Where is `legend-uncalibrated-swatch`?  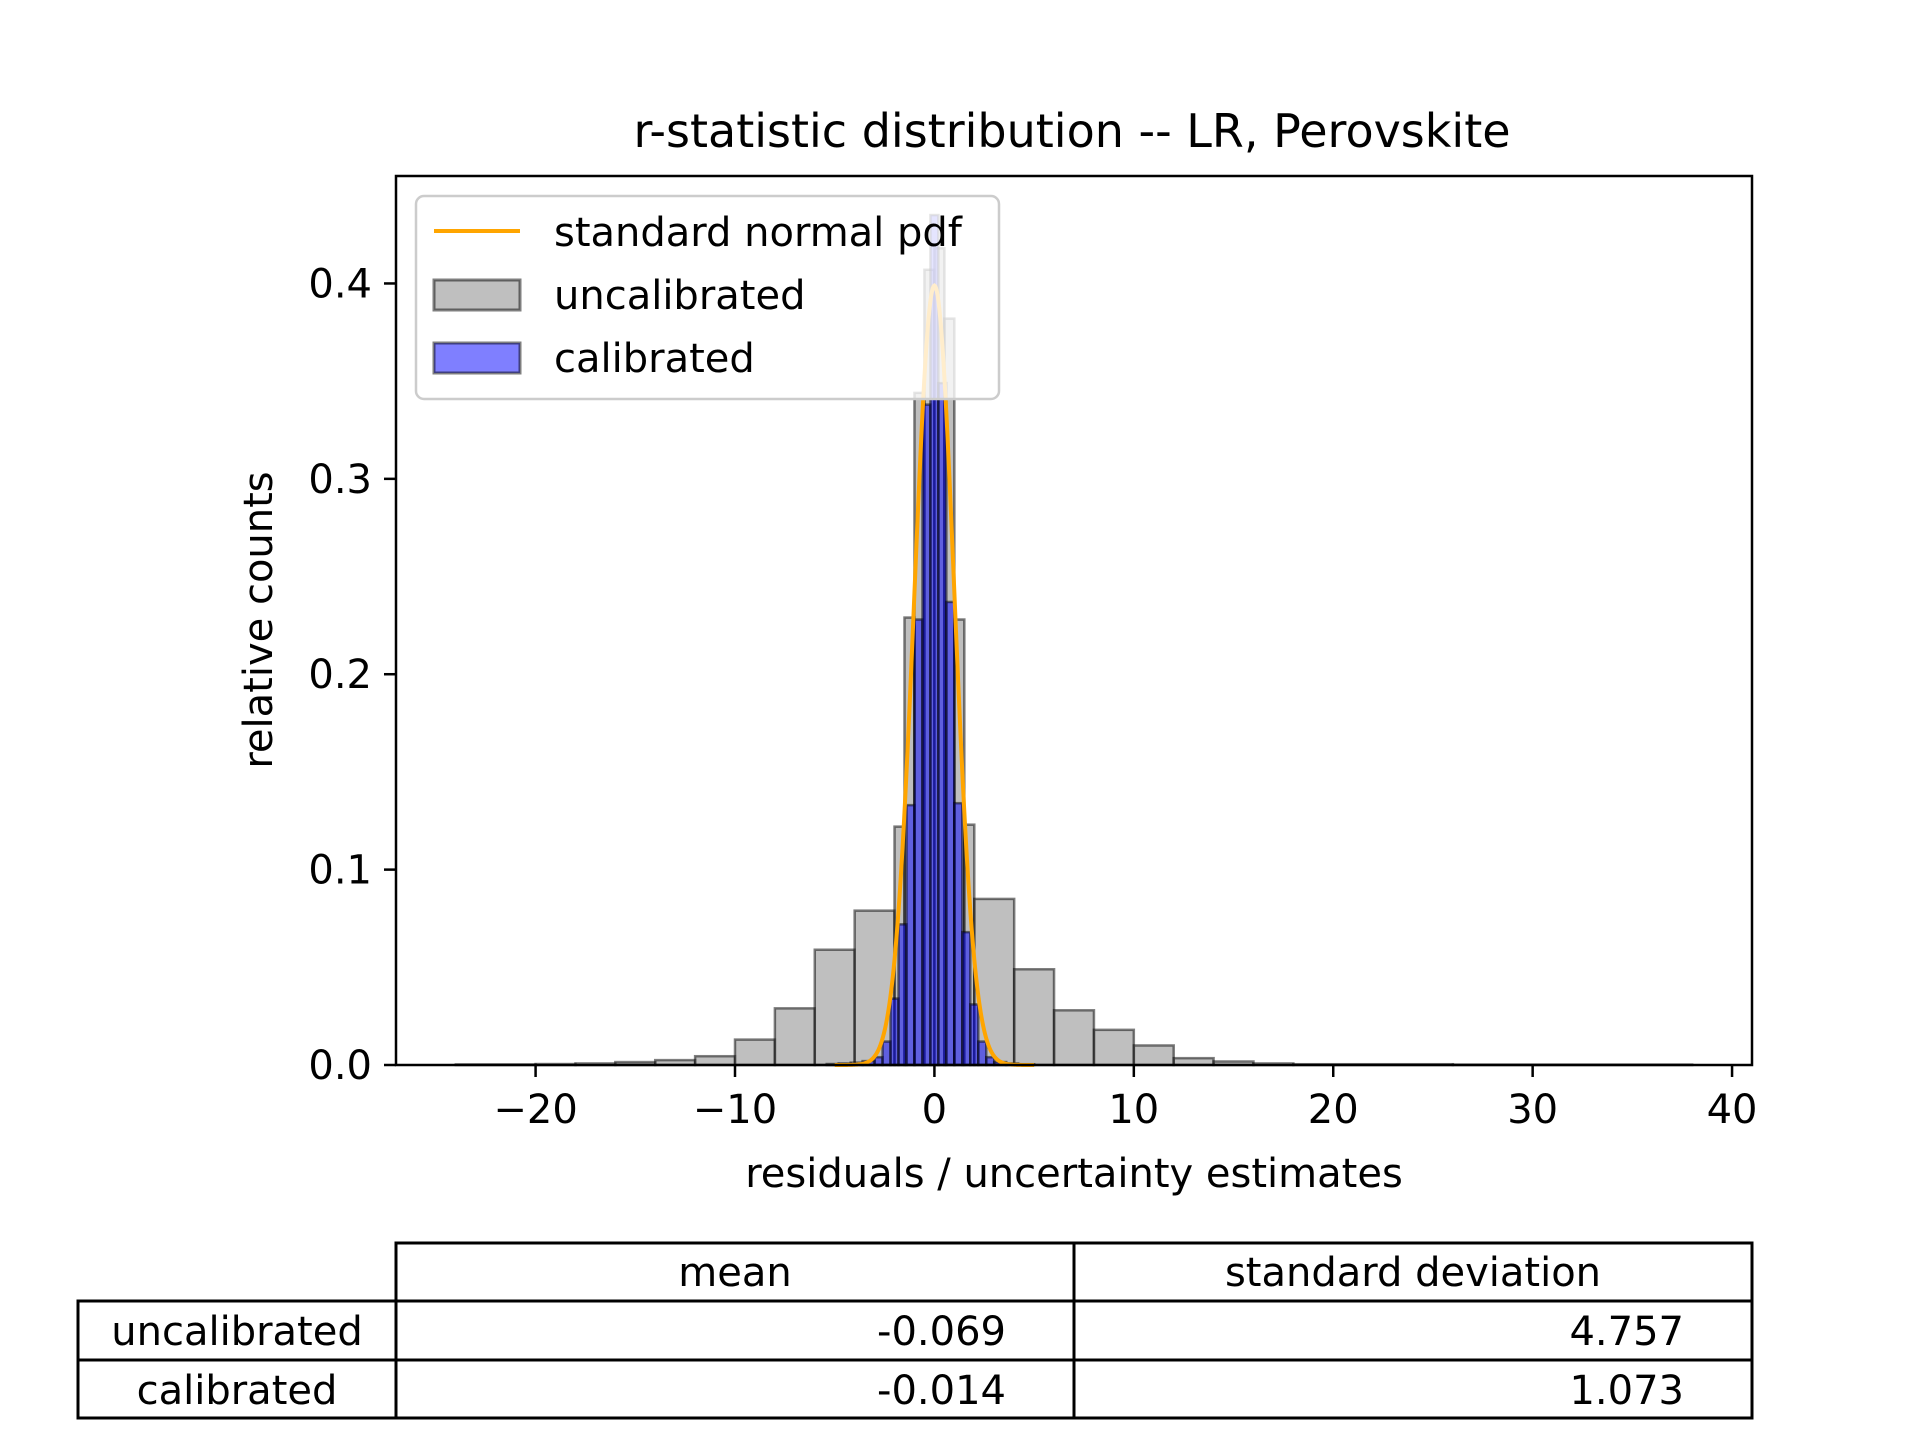
legend-uncalibrated-swatch is located at coordinates (477, 295).